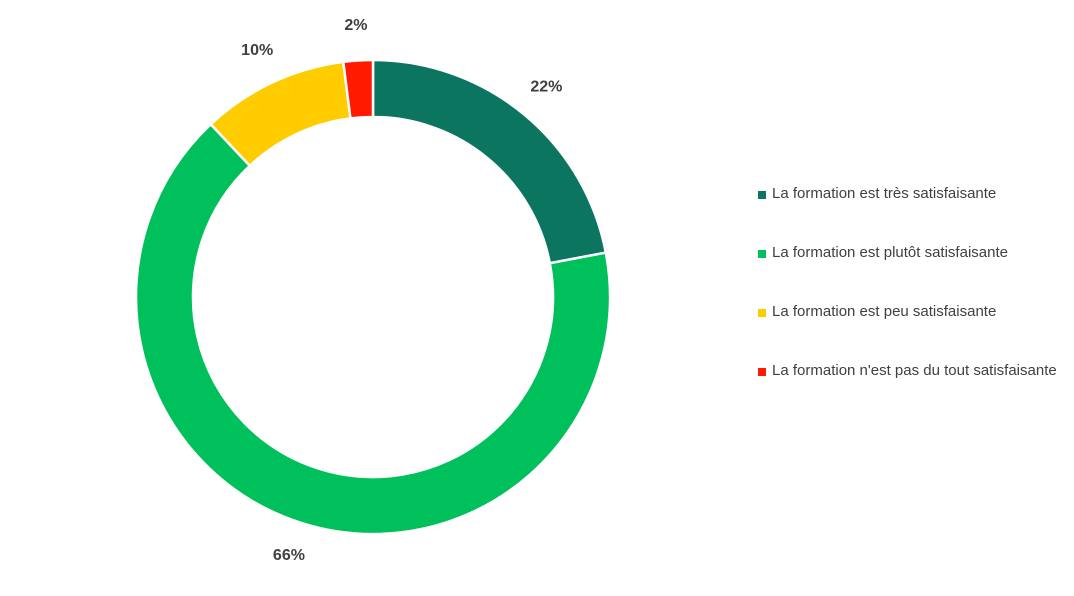  I want to click on legend-label: La formation est peu satisfaisante, so click(884, 311).